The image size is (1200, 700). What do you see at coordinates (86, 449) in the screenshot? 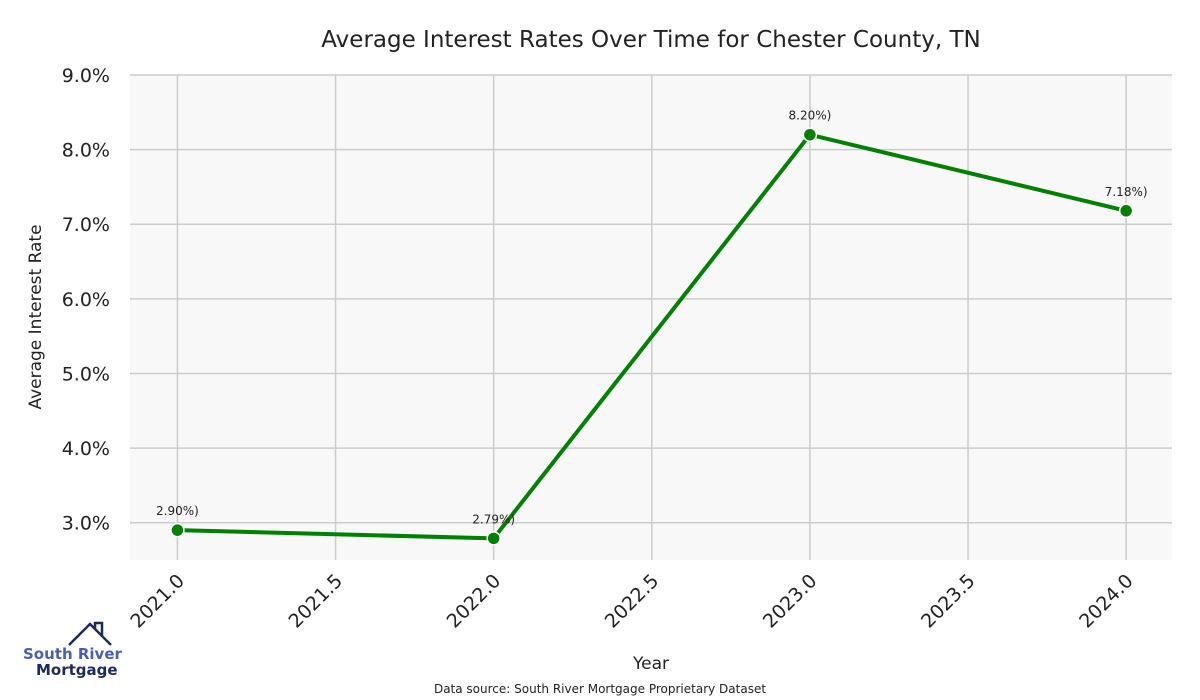
I see `y-tick-label: 4.0%` at bounding box center [86, 449].